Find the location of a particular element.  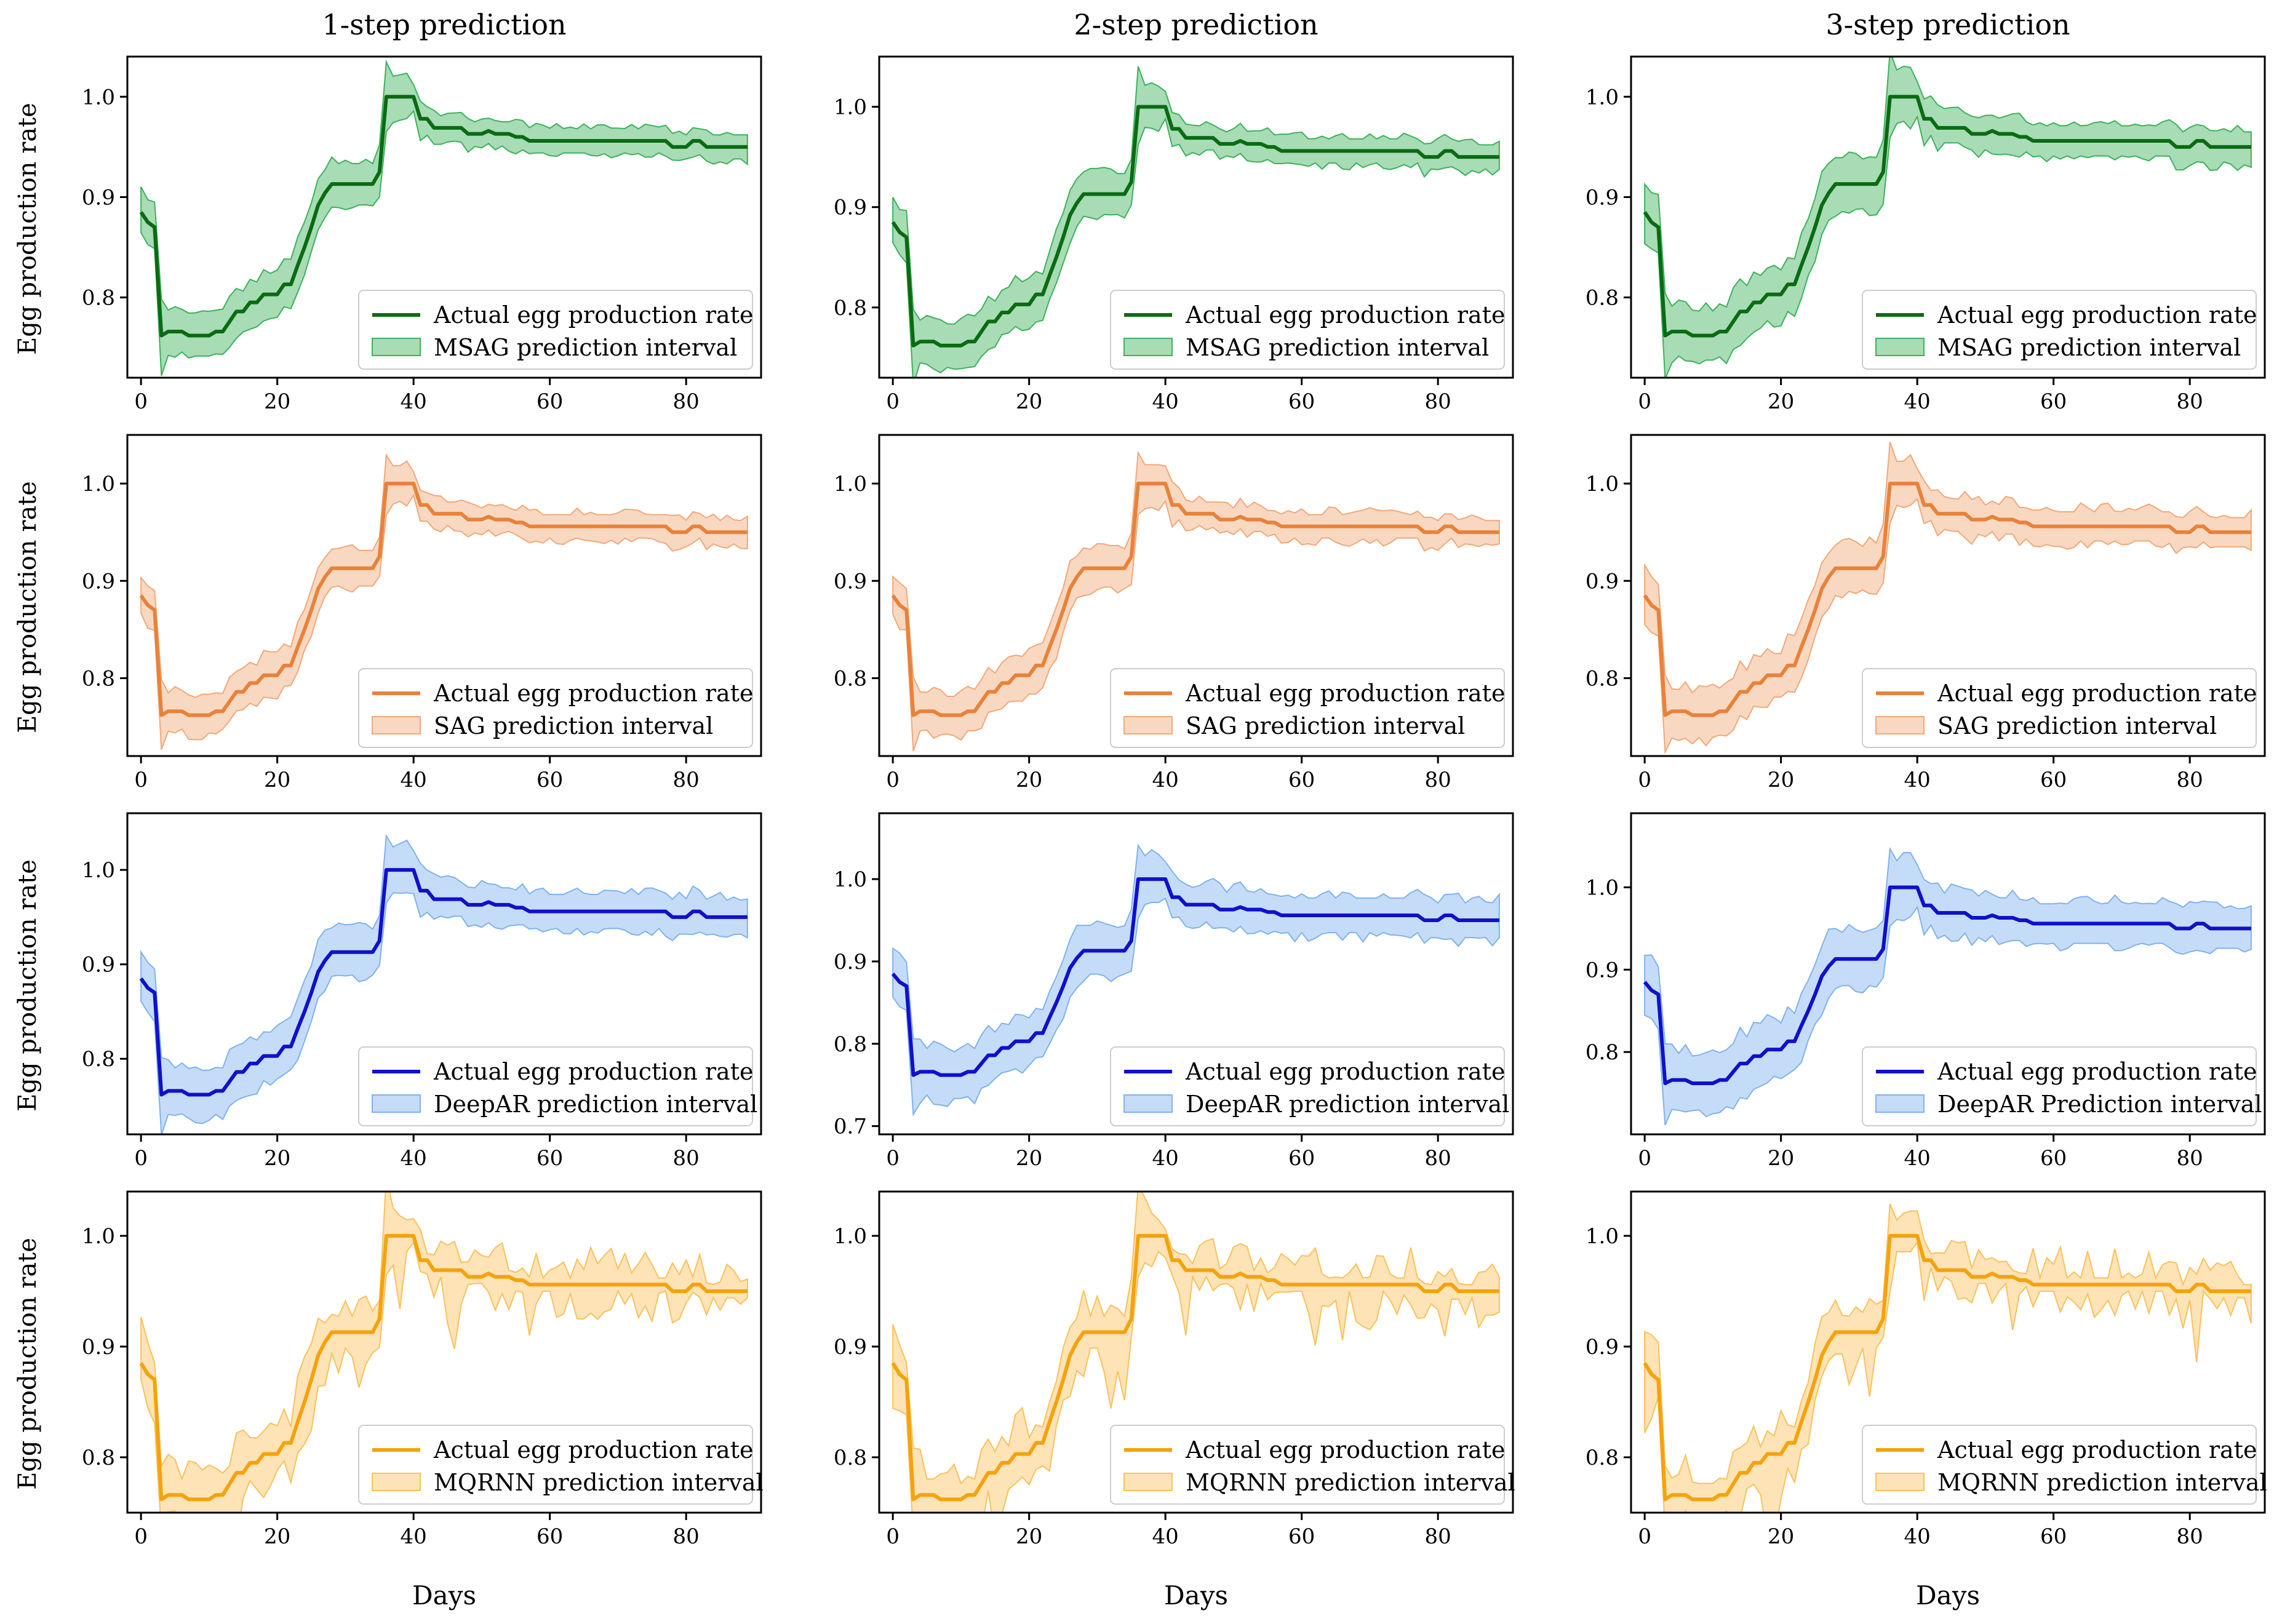

column-title-3-step: 3-step prediction is located at coordinates (1948, 24).